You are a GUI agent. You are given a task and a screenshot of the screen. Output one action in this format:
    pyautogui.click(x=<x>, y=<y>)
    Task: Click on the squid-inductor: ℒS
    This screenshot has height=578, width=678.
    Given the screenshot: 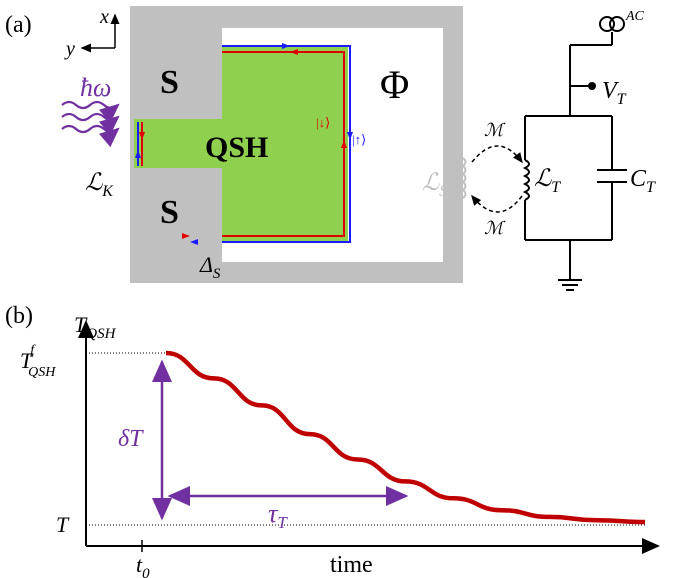 What is the action you would take?
    pyautogui.click(x=444, y=178)
    